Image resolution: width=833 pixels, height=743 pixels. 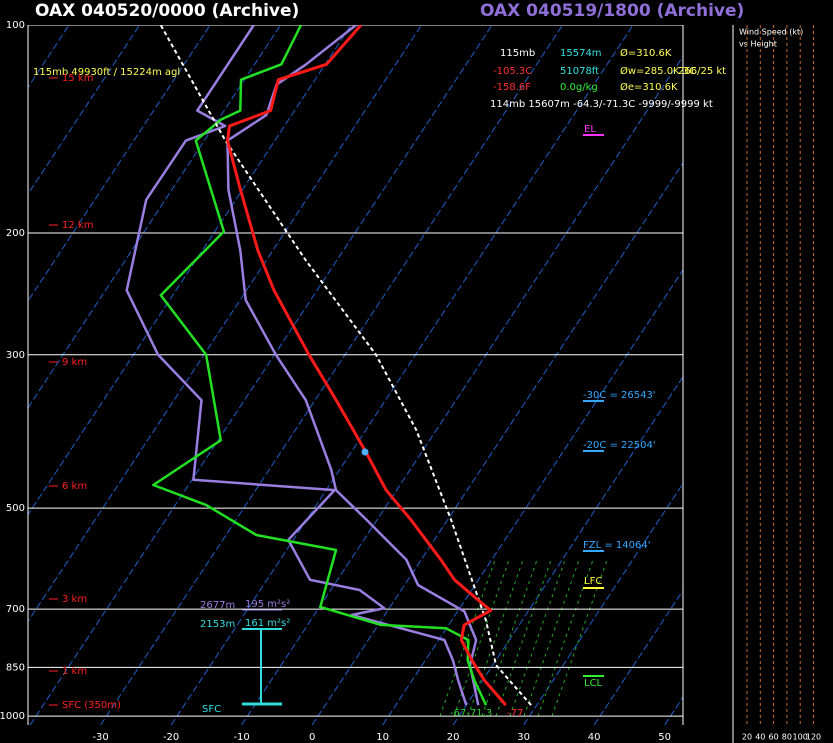 What do you see at coordinates (74, 486) in the screenshot?
I see `height-label: 6 km` at bounding box center [74, 486].